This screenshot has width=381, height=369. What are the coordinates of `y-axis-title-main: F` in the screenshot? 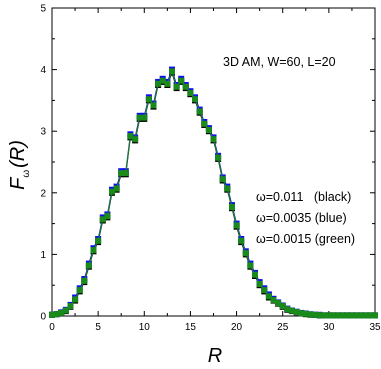 It's located at (18, 183).